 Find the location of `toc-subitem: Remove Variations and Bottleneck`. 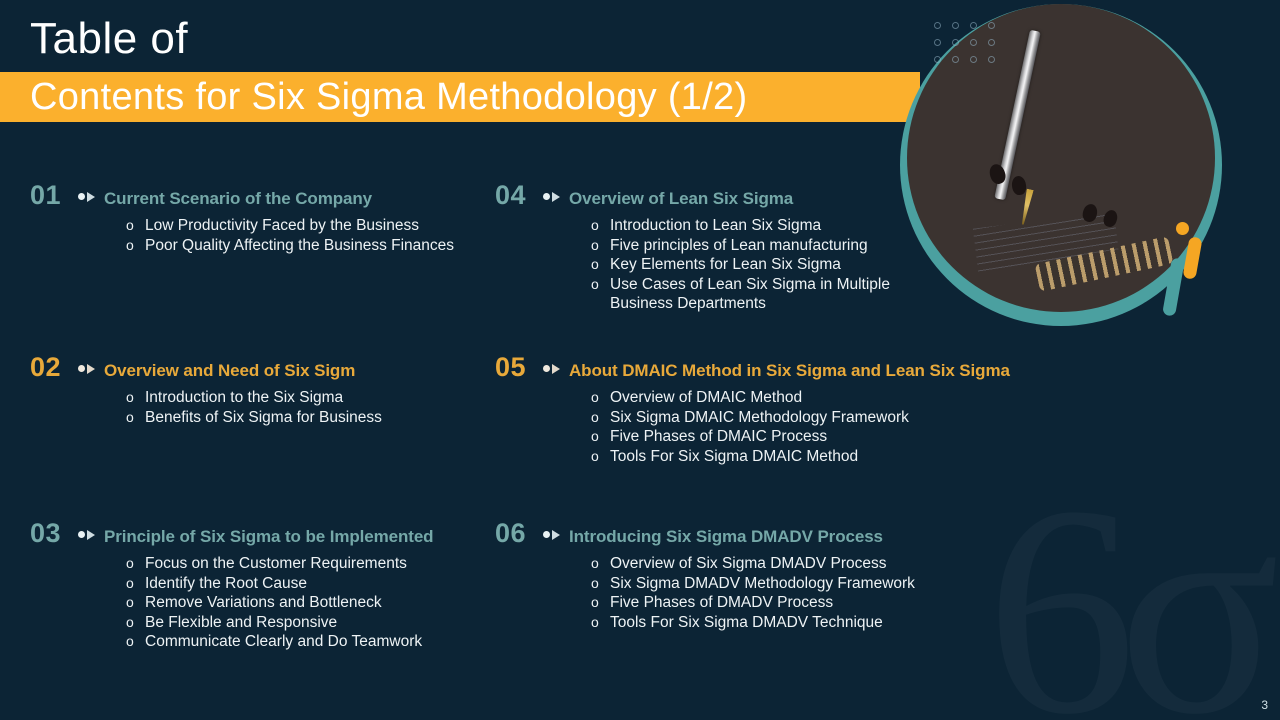

toc-subitem: Remove Variations and Bottleneck is located at coordinates (313, 603).